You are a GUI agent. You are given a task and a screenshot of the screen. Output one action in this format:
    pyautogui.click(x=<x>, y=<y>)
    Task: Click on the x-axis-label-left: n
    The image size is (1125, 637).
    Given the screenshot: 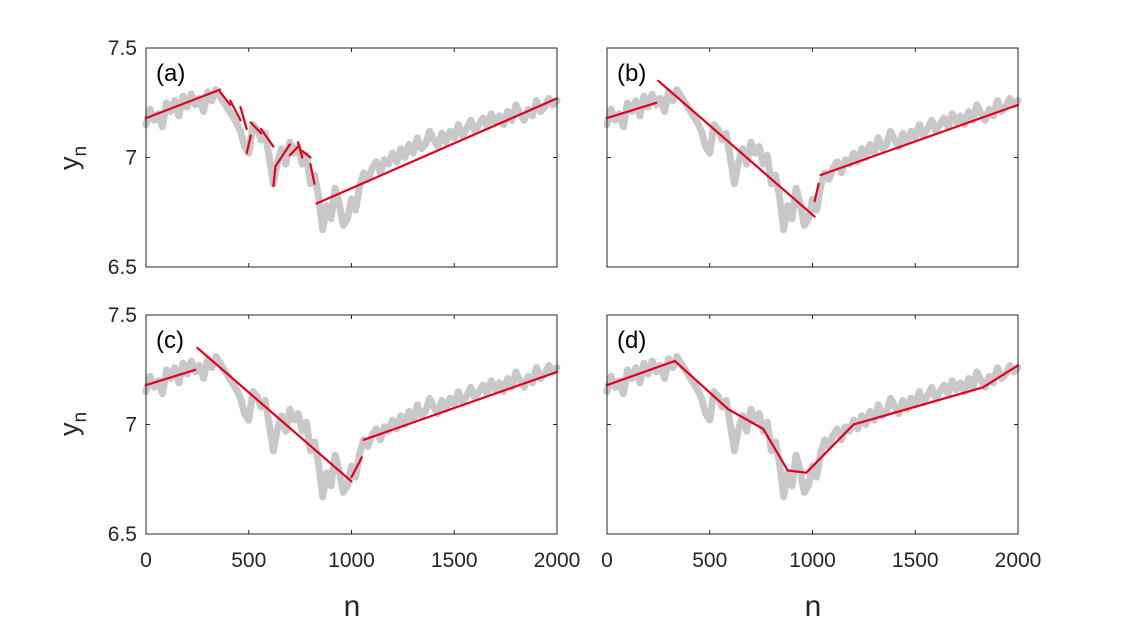 What is the action you would take?
    pyautogui.click(x=352, y=606)
    